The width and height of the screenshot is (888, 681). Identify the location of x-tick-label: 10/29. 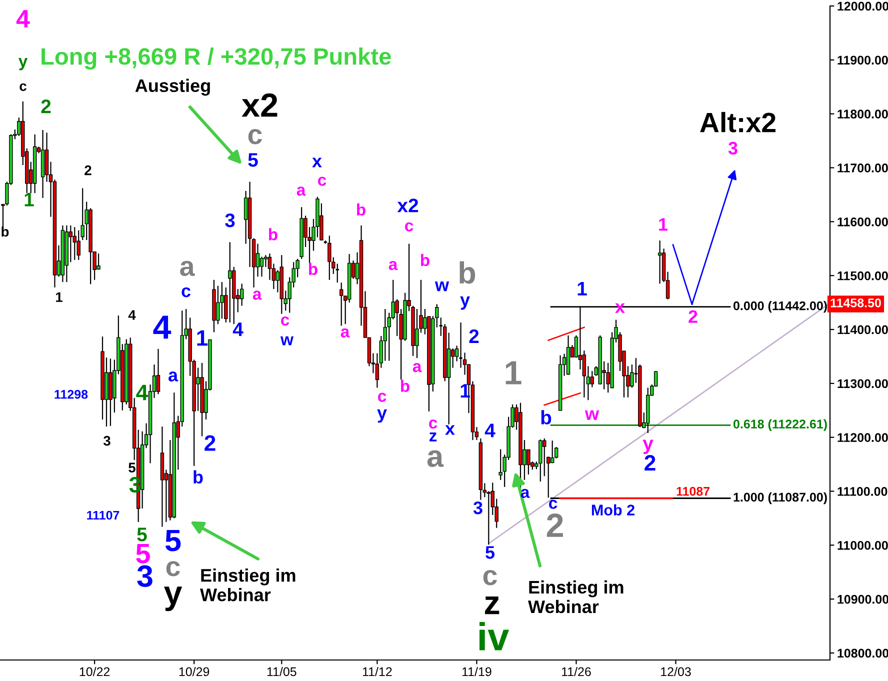
(194, 671).